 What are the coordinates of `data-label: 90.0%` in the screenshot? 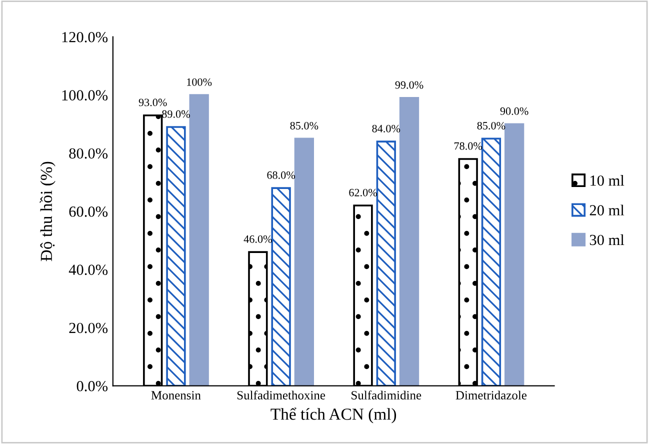 It's located at (514, 111).